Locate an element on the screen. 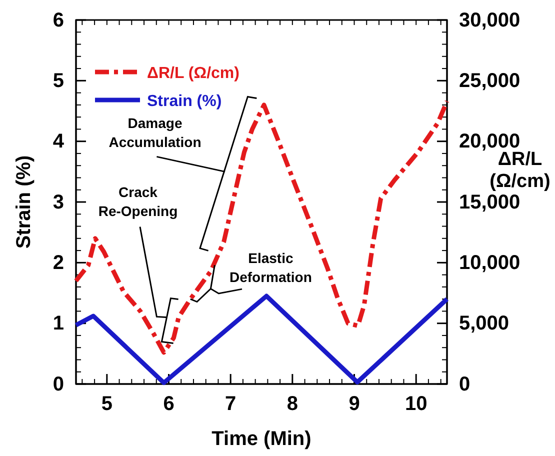 Image resolution: width=555 pixels, height=456 pixels. x-tick-label: 10 is located at coordinates (416, 404).